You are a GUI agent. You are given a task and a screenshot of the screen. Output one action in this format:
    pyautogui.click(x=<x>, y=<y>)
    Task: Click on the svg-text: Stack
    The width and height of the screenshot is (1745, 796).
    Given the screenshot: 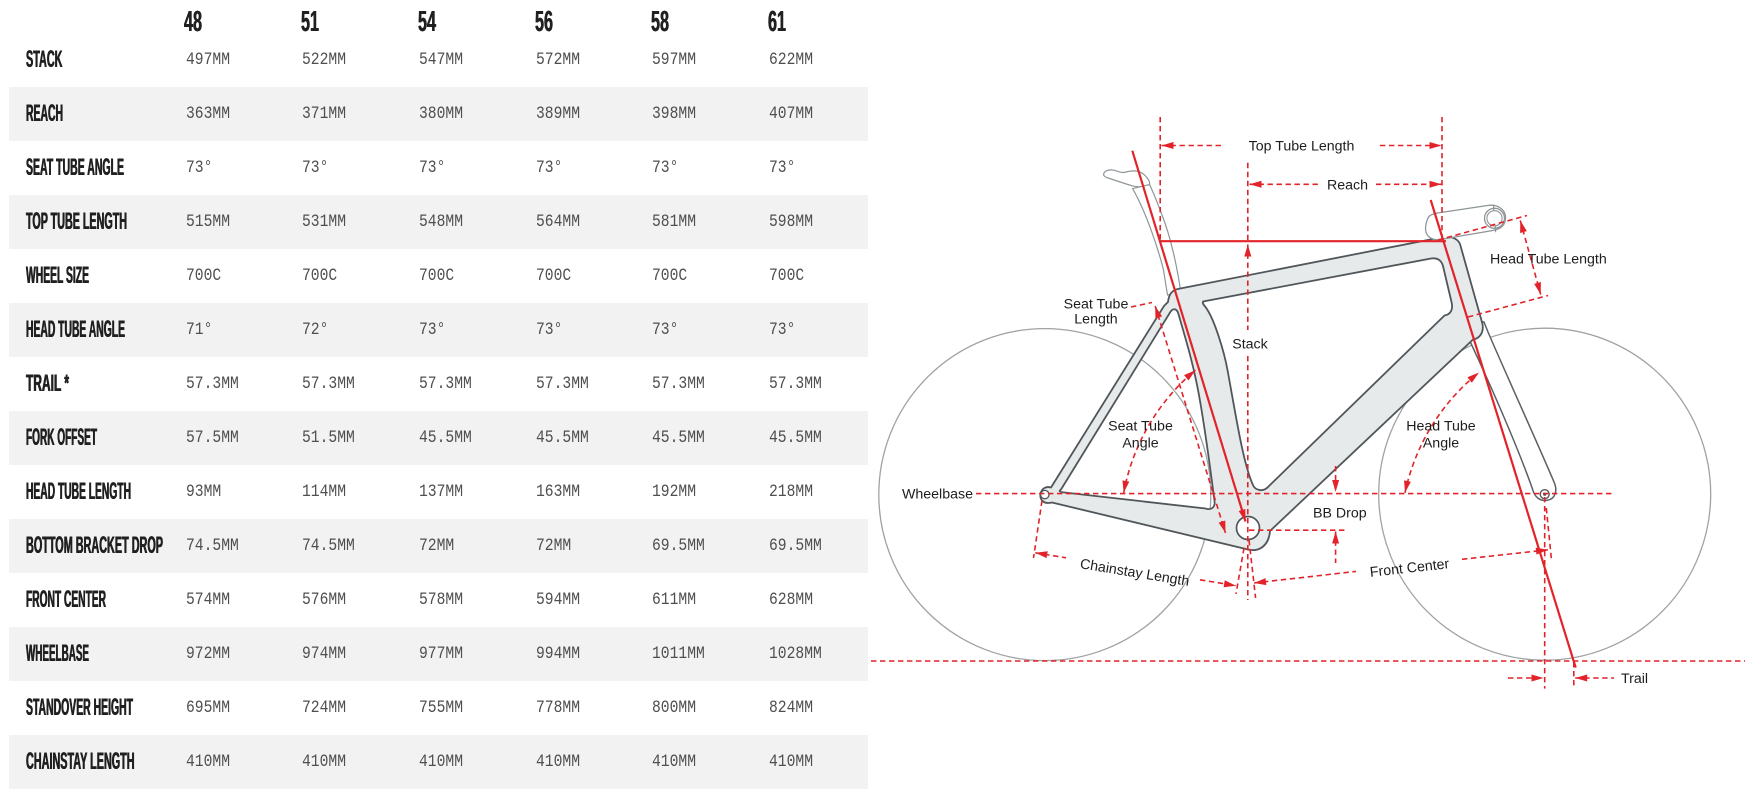 What is the action you would take?
    pyautogui.click(x=1250, y=345)
    